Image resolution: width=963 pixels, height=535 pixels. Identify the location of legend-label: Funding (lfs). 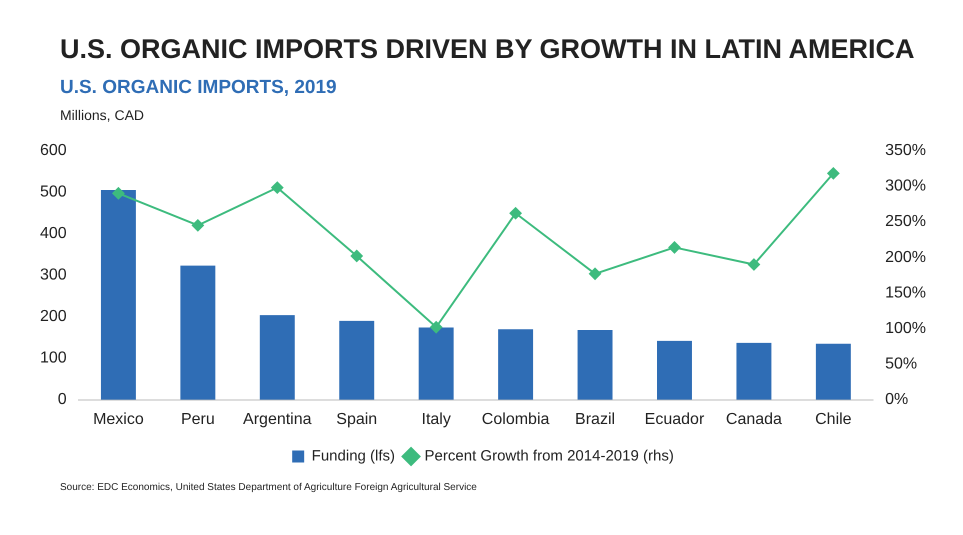
(354, 456).